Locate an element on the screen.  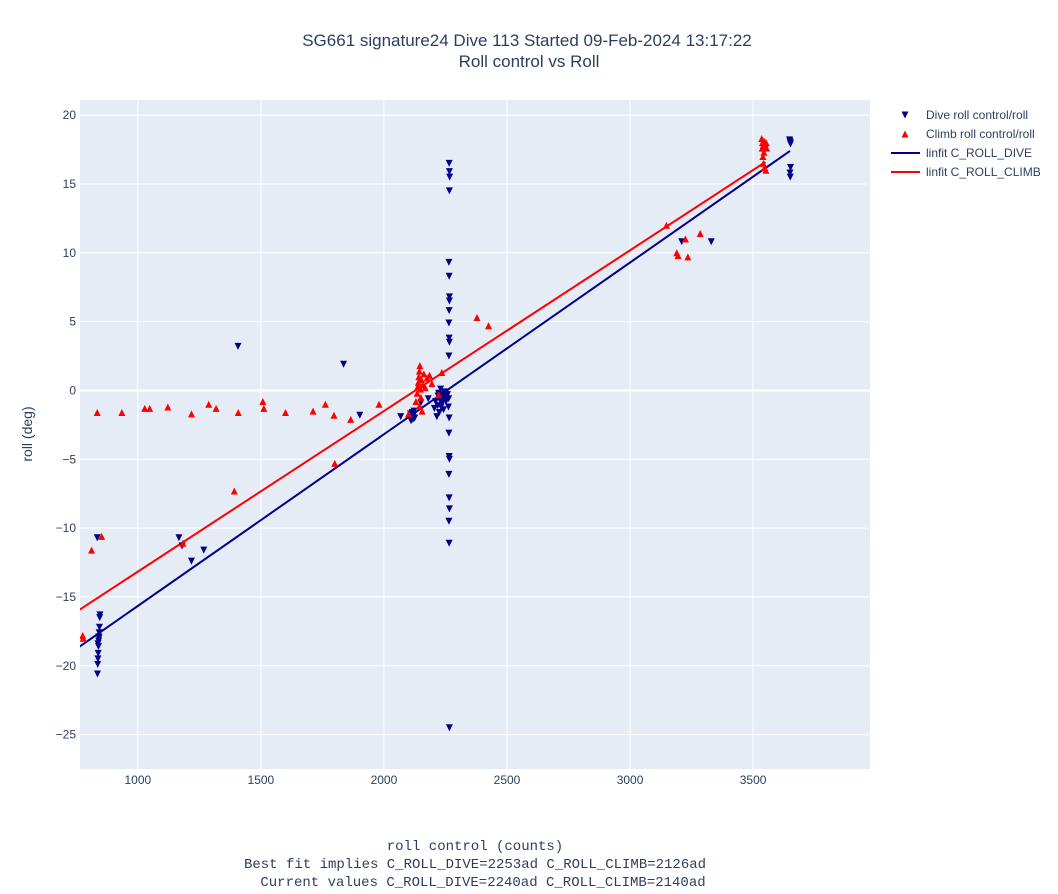
y-tick-label: 20 is located at coordinates (70, 115).